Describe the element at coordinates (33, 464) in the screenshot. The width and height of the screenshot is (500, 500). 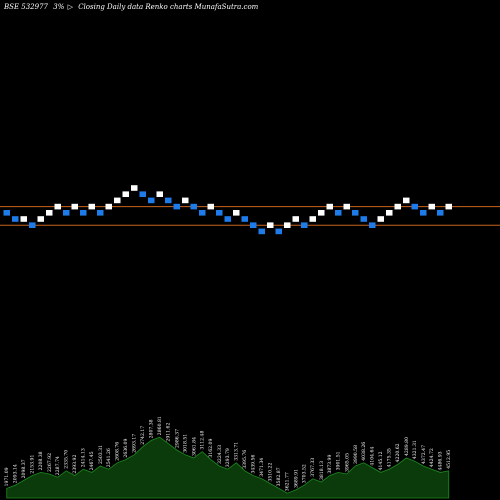
I see `volume-label: 2153.91` at that location.